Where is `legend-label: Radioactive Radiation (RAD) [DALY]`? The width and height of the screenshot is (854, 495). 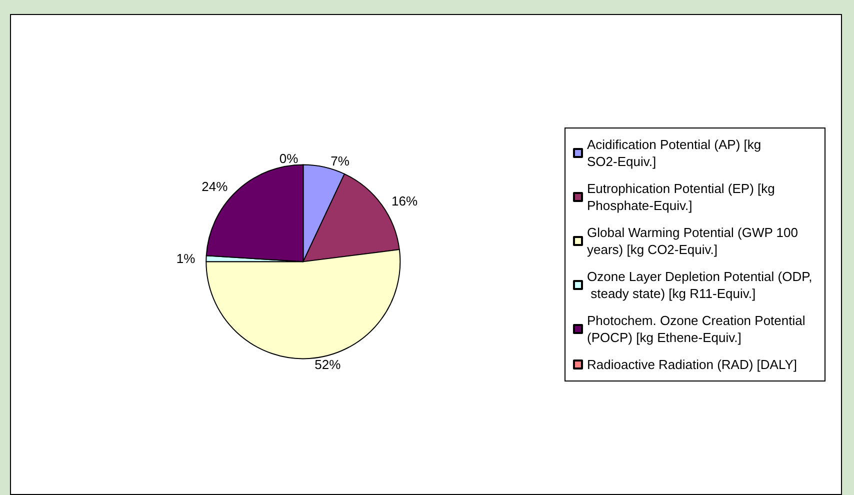 legend-label: Radioactive Radiation (RAD) [DALY] is located at coordinates (692, 364).